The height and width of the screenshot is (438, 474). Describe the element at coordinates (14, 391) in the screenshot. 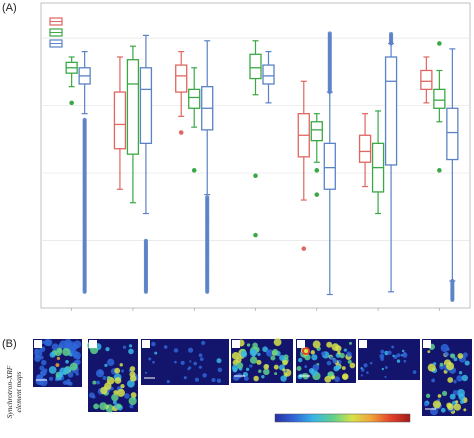

I see `maps-side-label: Synchrotron-XRF element maps` at that location.